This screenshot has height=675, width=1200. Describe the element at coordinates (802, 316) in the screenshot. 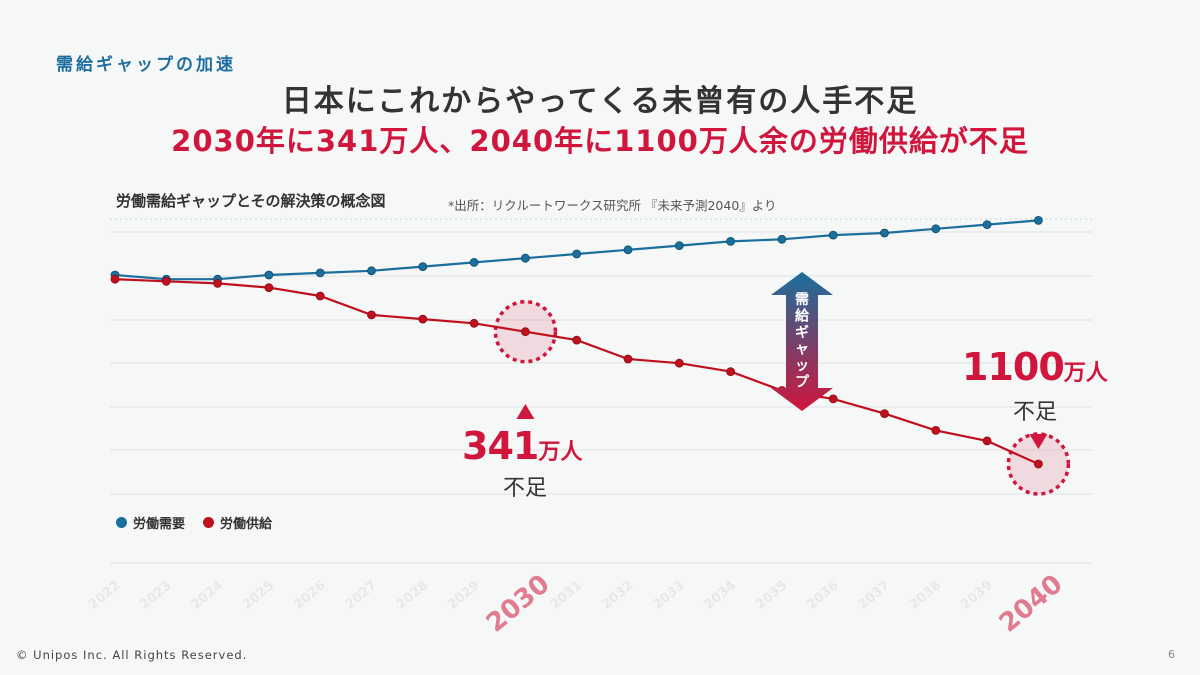

I see `gap-label-char: 給` at that location.